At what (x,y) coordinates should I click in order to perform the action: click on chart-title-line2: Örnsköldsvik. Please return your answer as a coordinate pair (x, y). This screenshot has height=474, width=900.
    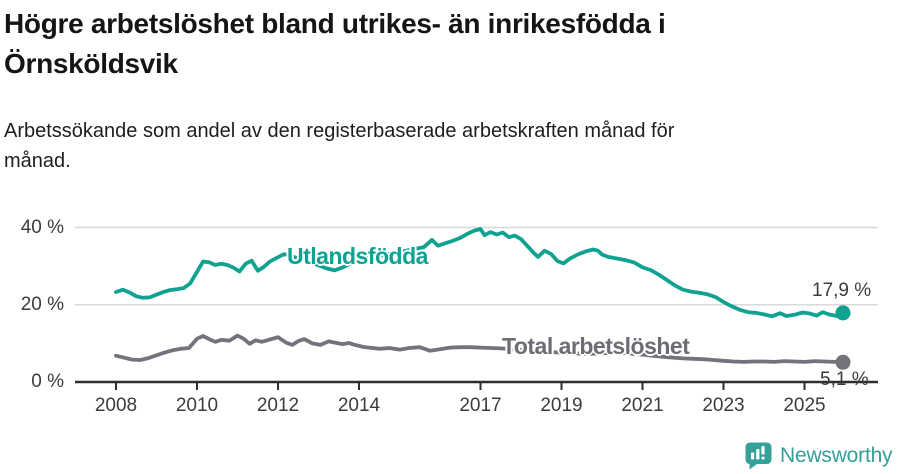
    Looking at the image, I should click on (91, 63).